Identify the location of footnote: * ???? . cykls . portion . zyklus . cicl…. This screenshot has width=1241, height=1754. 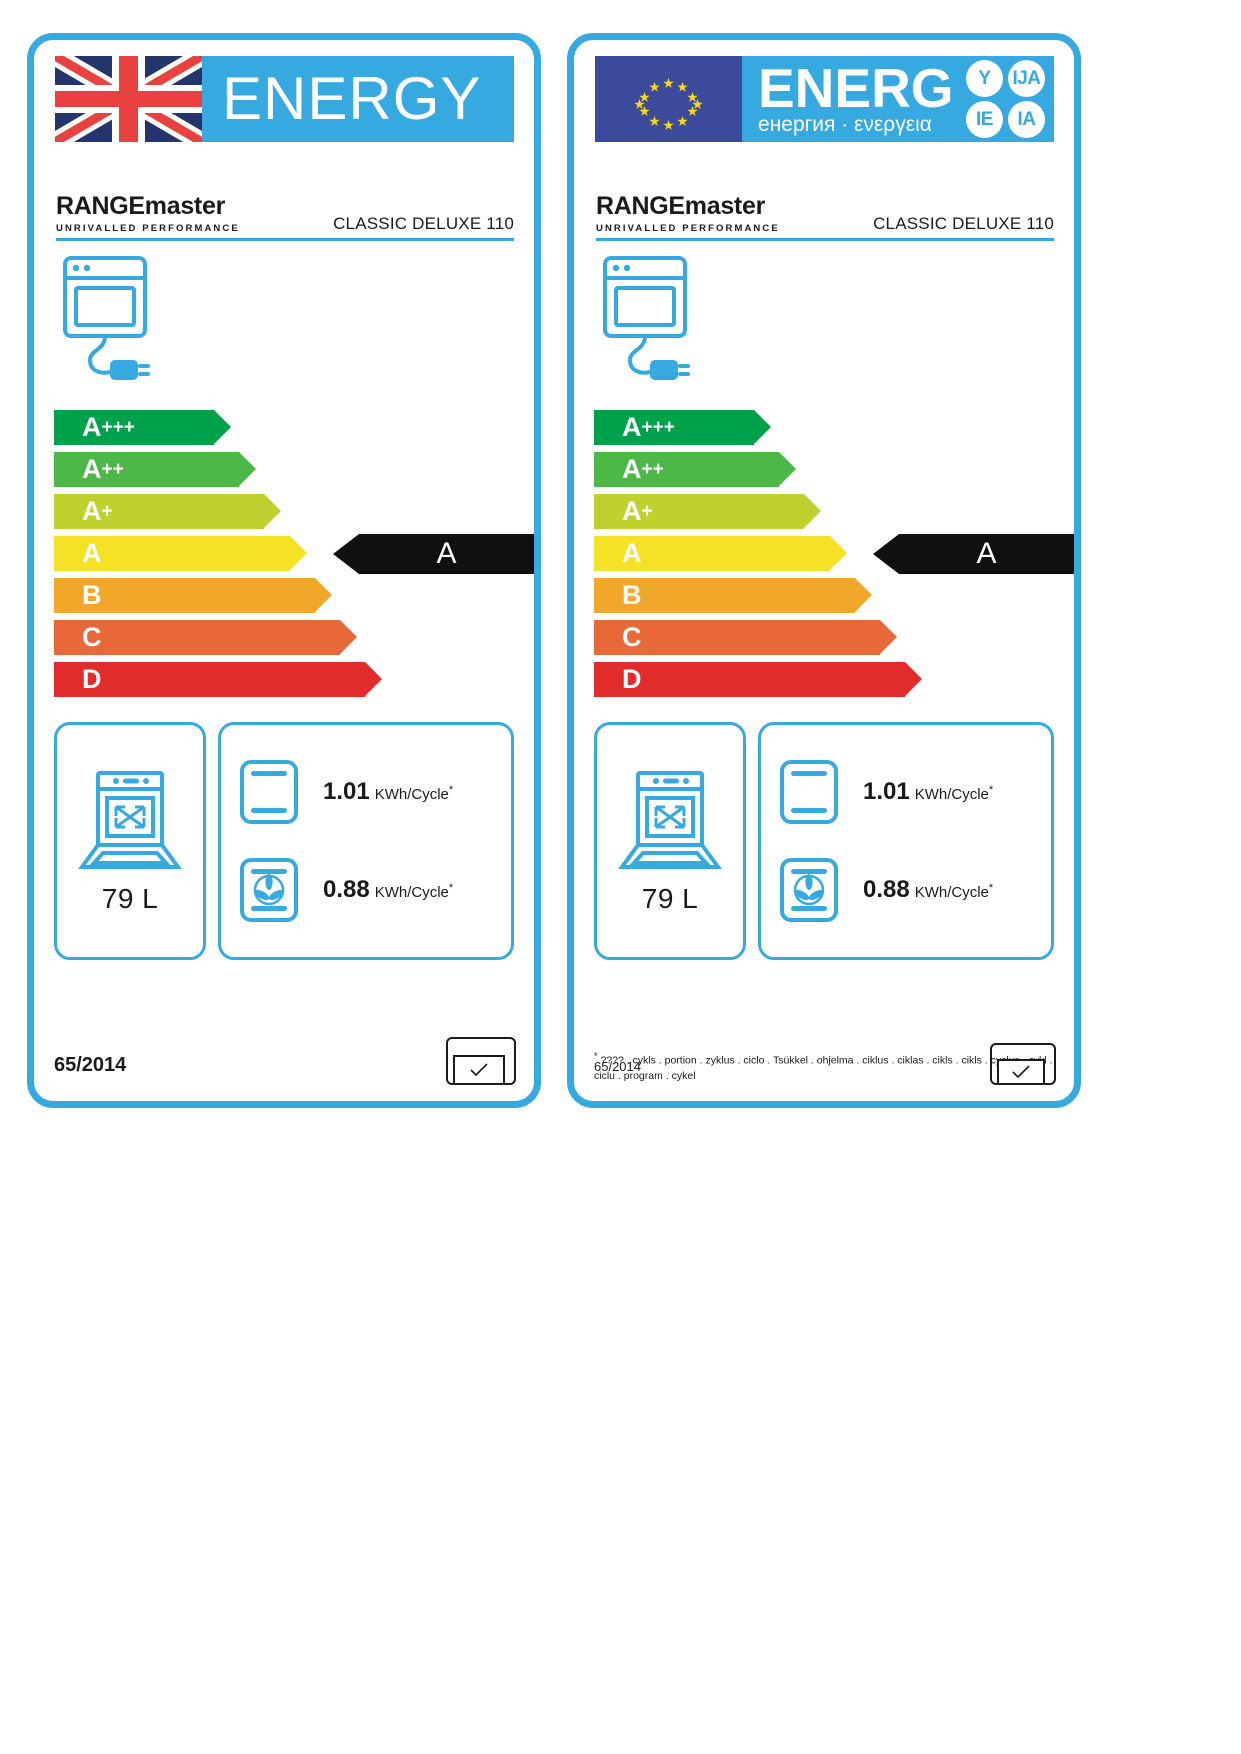
(823, 1066).